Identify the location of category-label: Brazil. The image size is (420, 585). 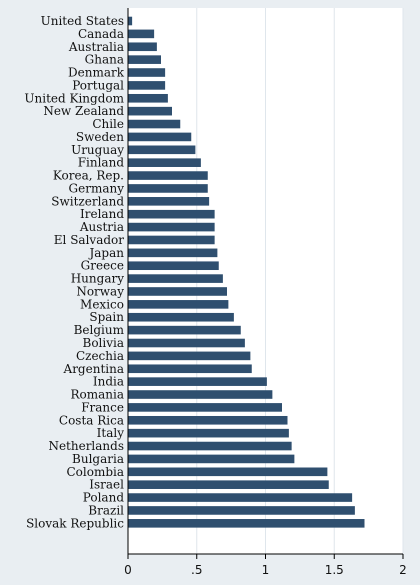
(106, 510).